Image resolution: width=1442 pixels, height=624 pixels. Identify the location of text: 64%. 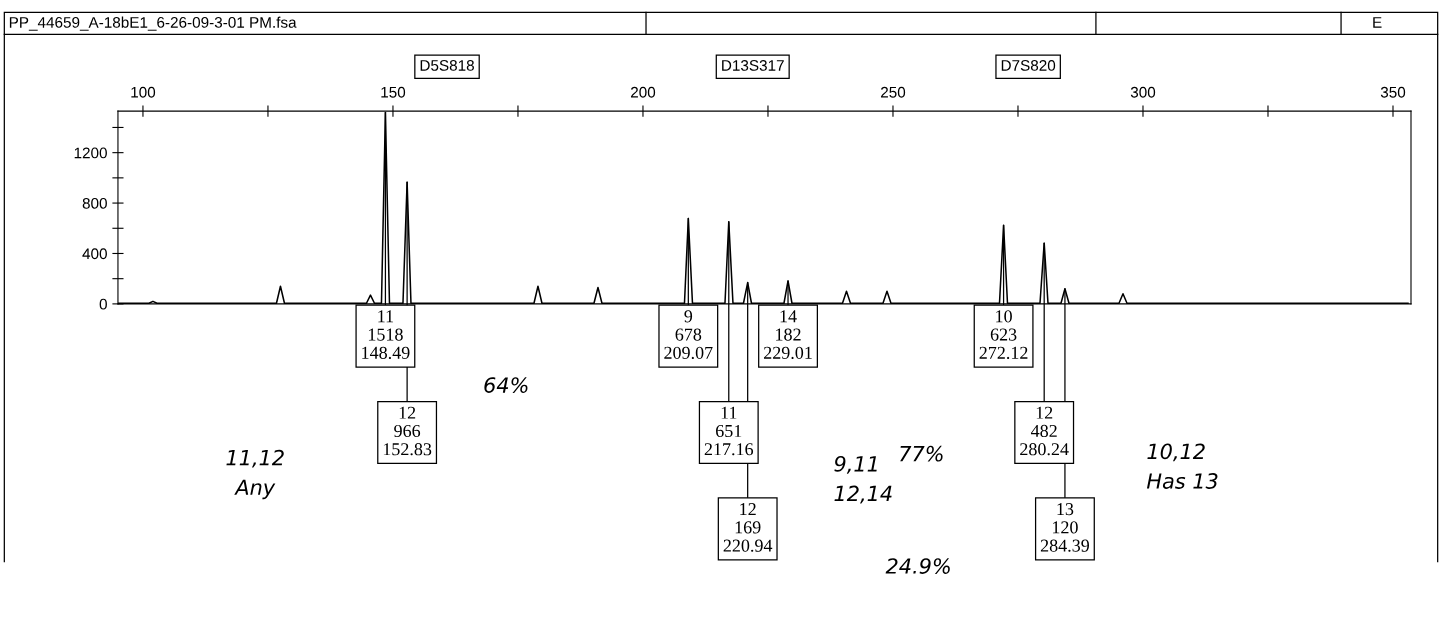
(506, 385).